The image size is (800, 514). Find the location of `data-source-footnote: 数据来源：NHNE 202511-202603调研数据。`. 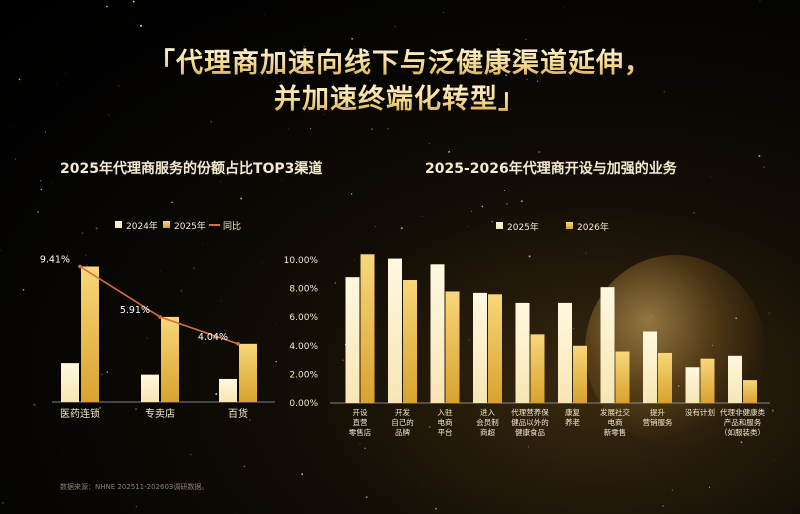

data-source-footnote: 数据来源：NHNE 202511-202603调研数据。 is located at coordinates (134, 487).